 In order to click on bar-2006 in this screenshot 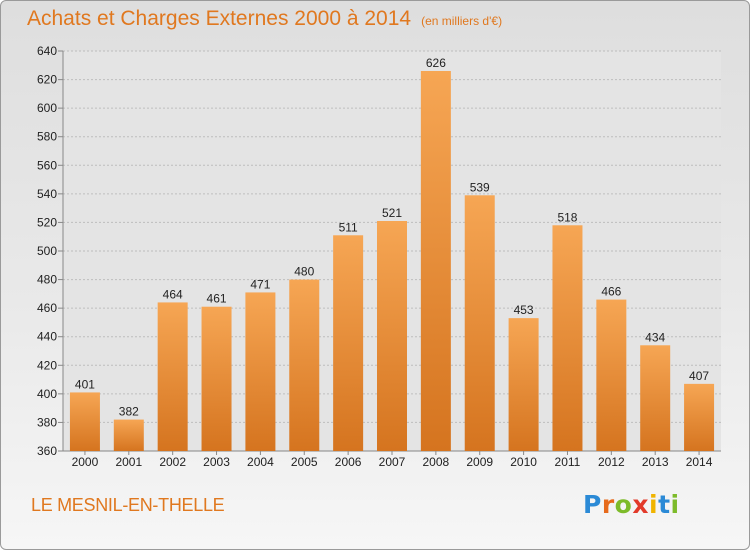, I will do `click(348, 343)`.